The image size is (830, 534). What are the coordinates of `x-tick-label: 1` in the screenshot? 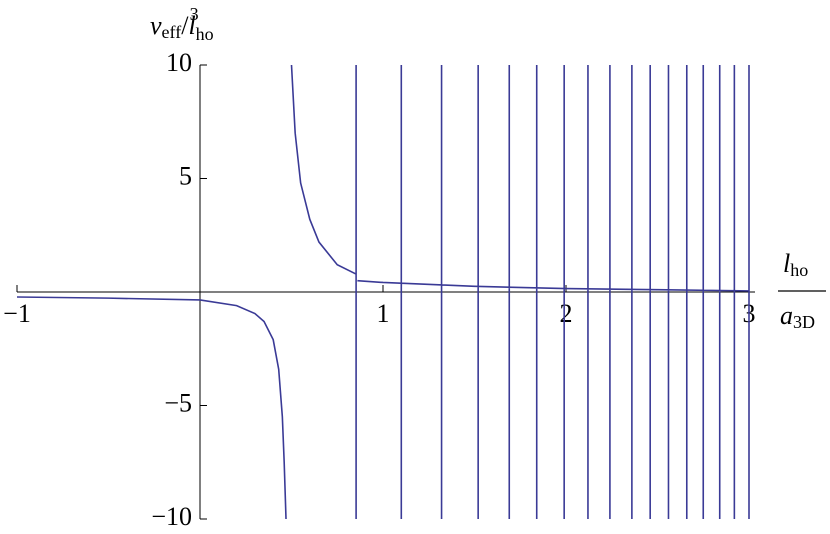 It's located at (383, 313).